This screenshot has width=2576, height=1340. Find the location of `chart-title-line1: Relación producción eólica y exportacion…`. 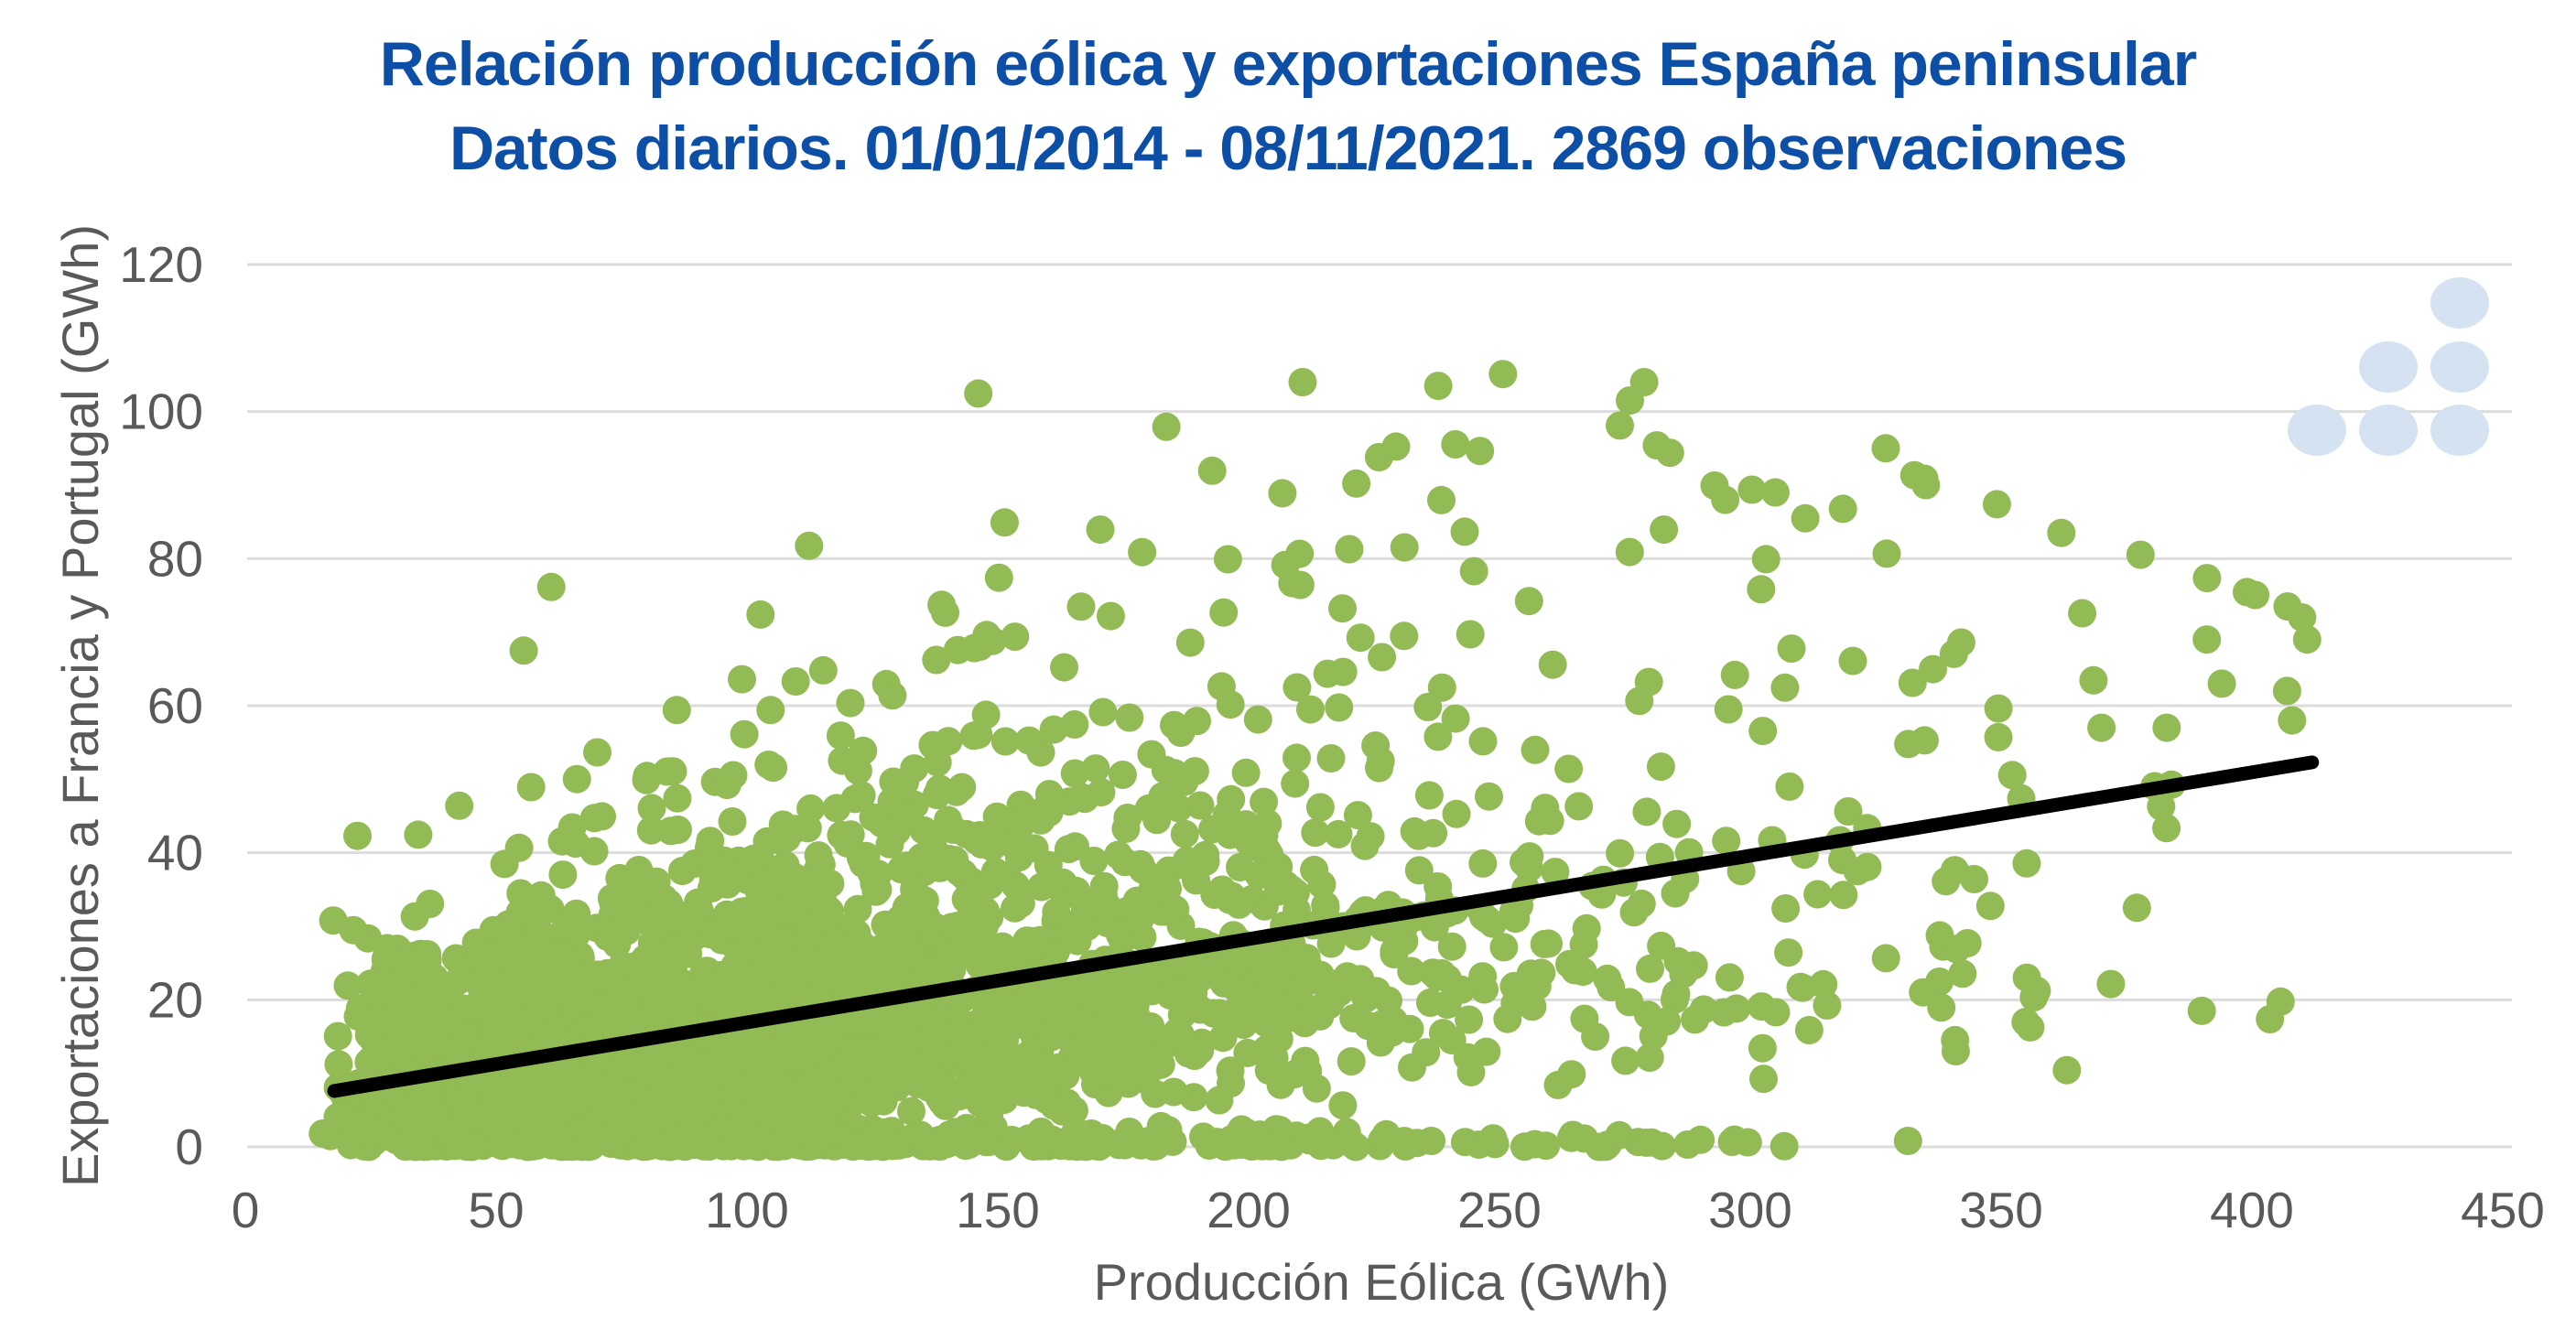

chart-title-line1: Relación producción eólica y exportacion… is located at coordinates (1288, 64).